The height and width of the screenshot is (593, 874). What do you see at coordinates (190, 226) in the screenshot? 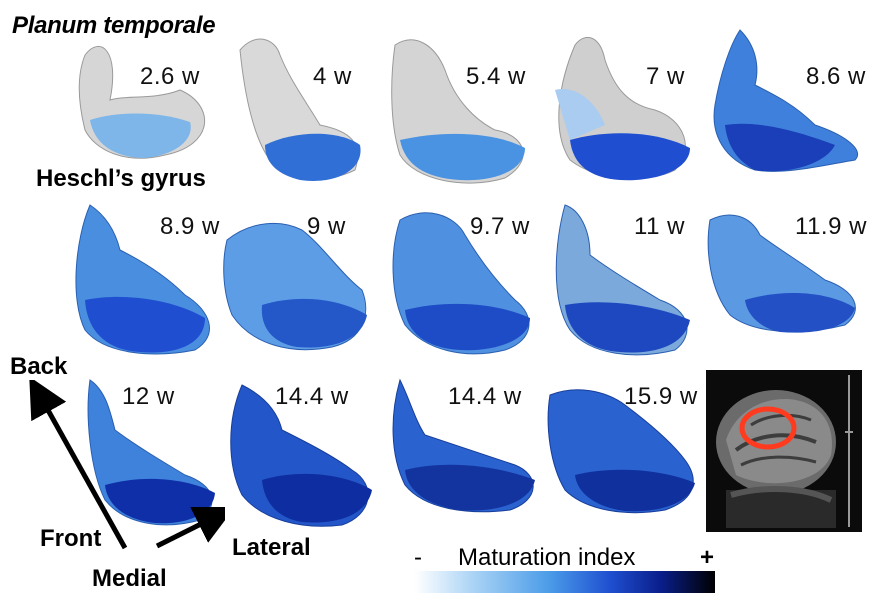
I see `age-label: 8.9 w` at bounding box center [190, 226].